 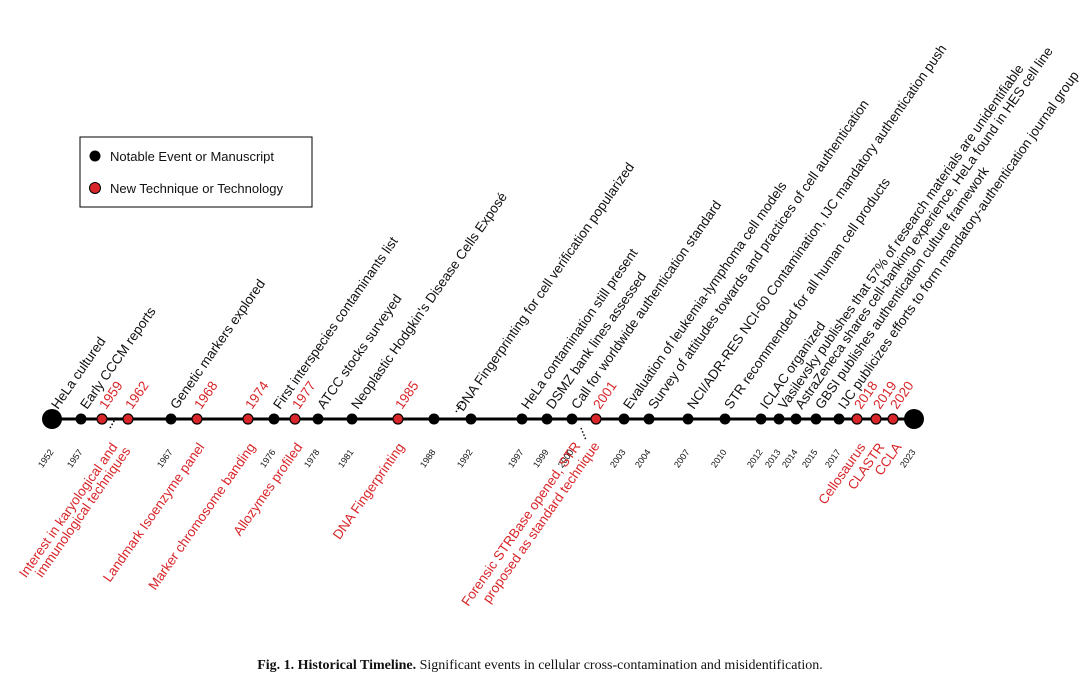 What do you see at coordinates (516, 458) in the screenshot?
I see `year-tick-label: 1997` at bounding box center [516, 458].